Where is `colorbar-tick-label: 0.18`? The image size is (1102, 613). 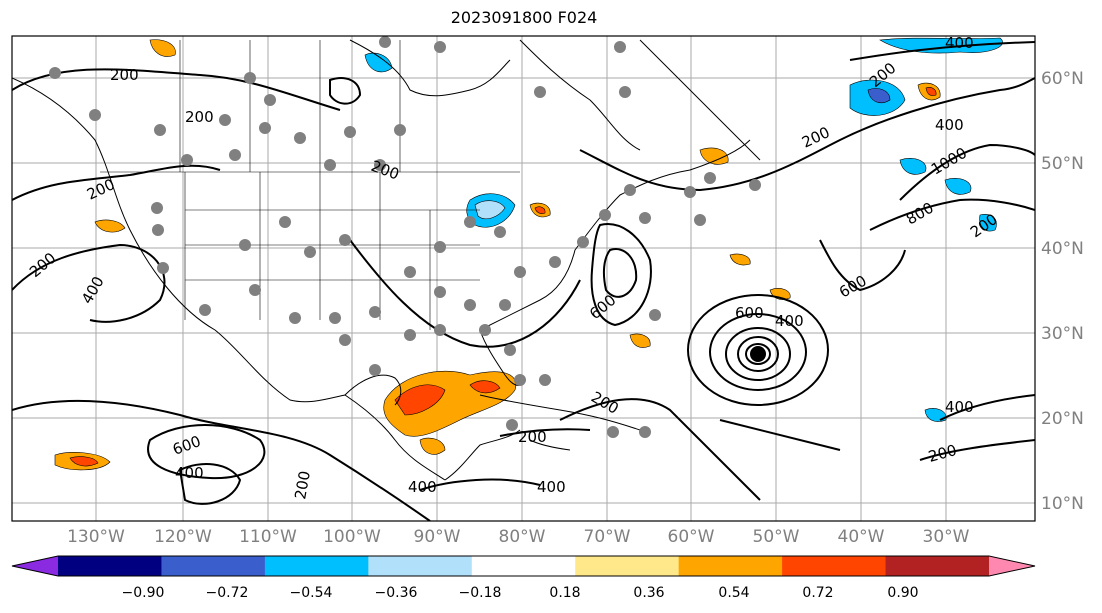
colorbar-tick-label: 0.18 is located at coordinates (564, 593).